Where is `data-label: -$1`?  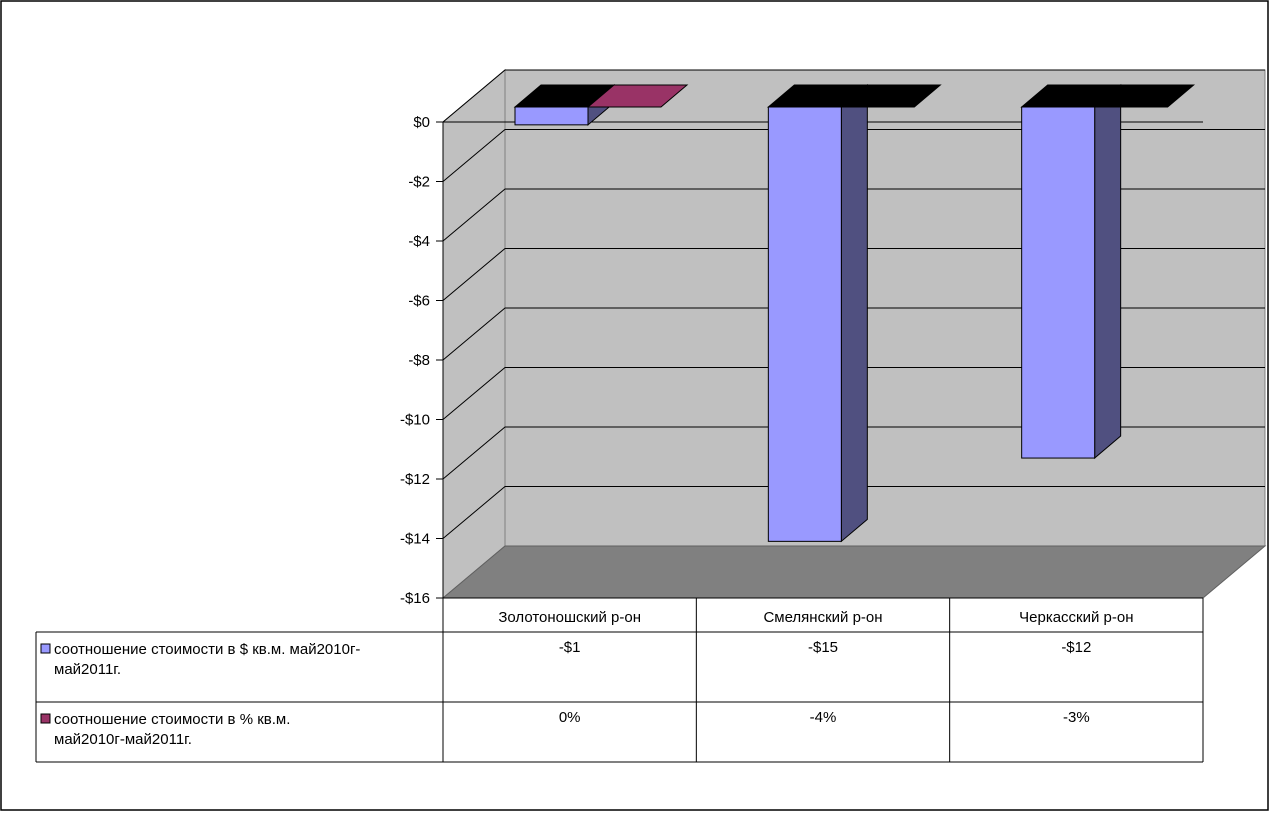 data-label: -$1 is located at coordinates (570, 647).